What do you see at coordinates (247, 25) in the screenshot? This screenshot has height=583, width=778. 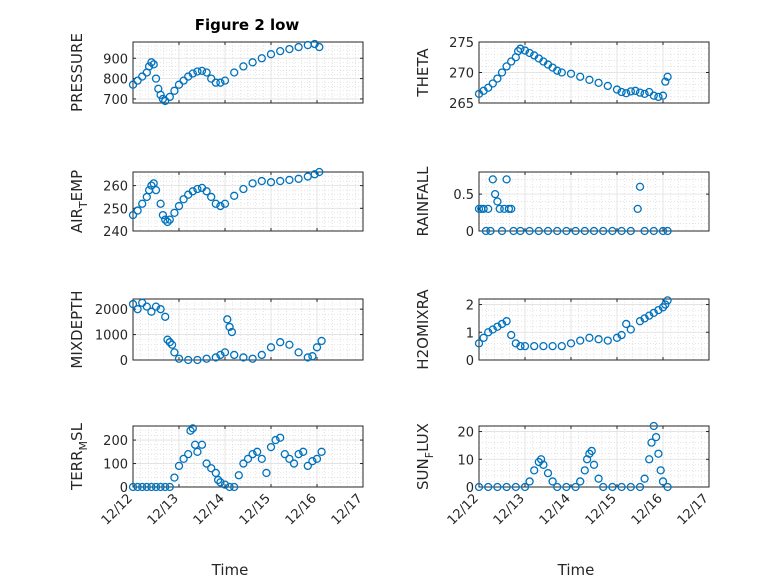 I see `figure-title: Figure 2 low` at bounding box center [247, 25].